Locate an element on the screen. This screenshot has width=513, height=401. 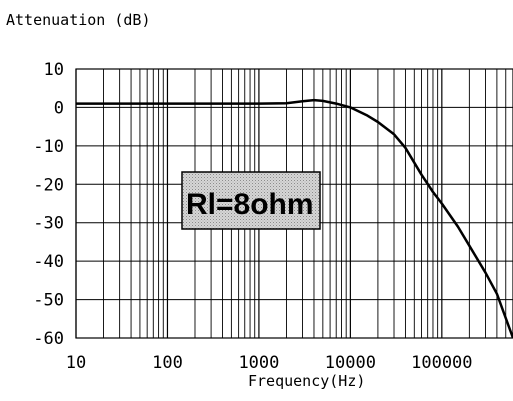
y-tick-label: 0 is located at coordinates (59, 108).